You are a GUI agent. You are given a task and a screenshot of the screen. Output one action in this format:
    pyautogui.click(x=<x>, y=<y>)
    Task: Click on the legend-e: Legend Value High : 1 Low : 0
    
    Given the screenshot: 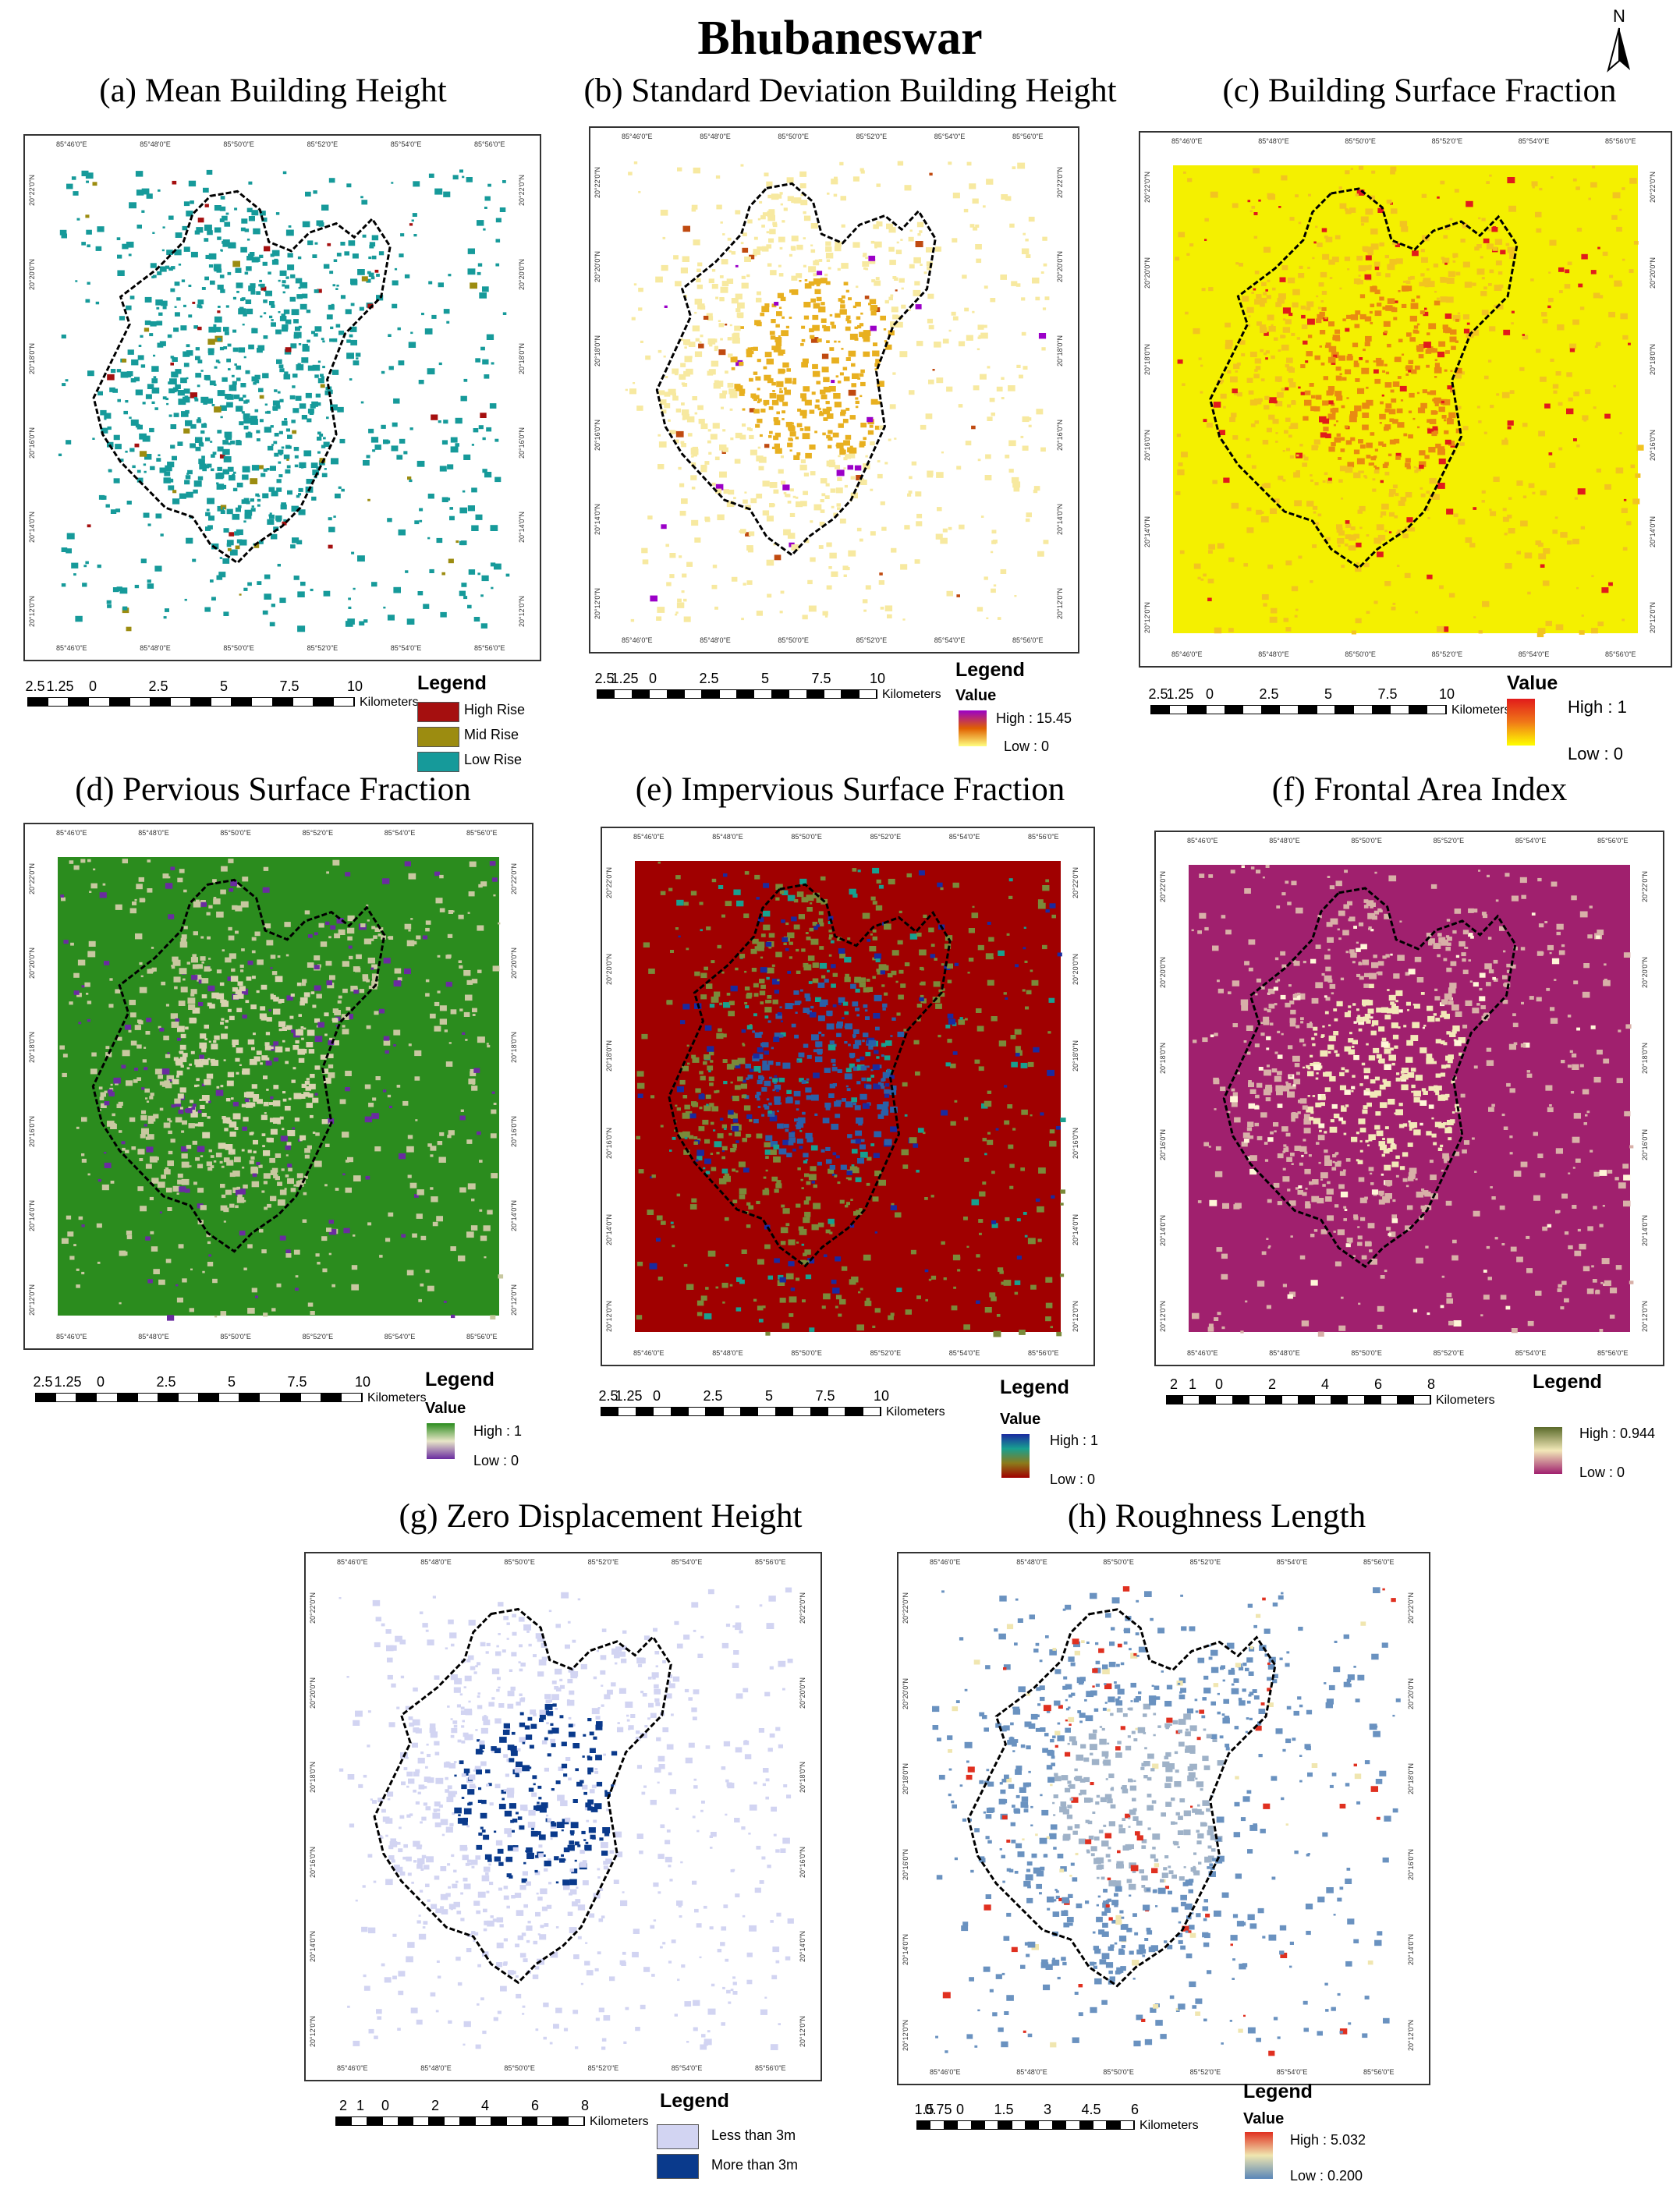 What is the action you would take?
    pyautogui.click(x=1078, y=1435)
    